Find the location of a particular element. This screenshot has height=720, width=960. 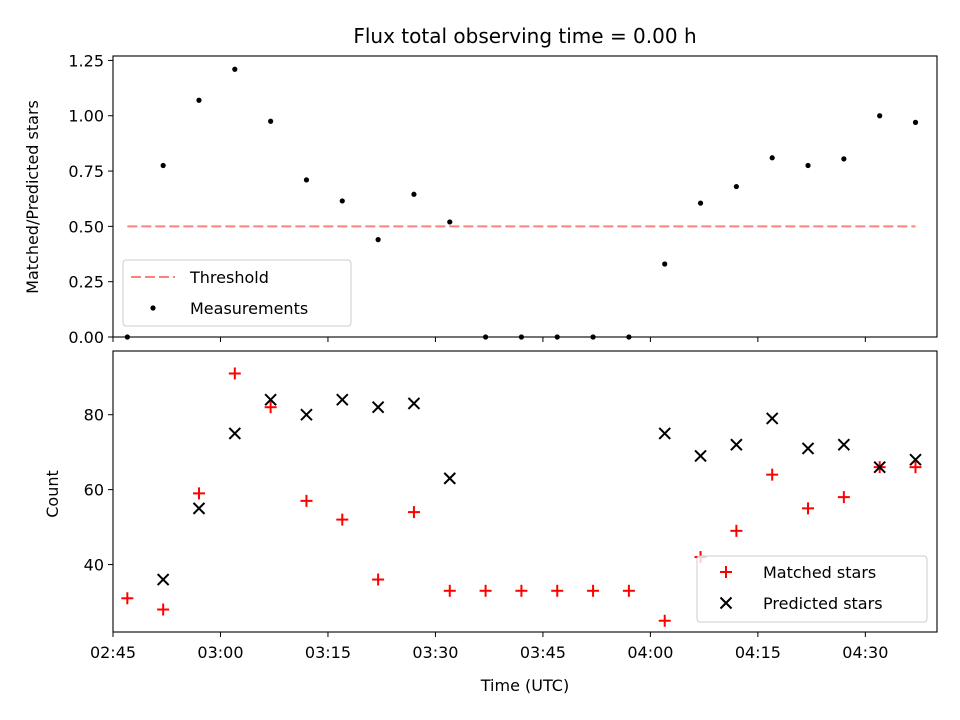

bottom-y-tick-label: 40 is located at coordinates (94, 565).